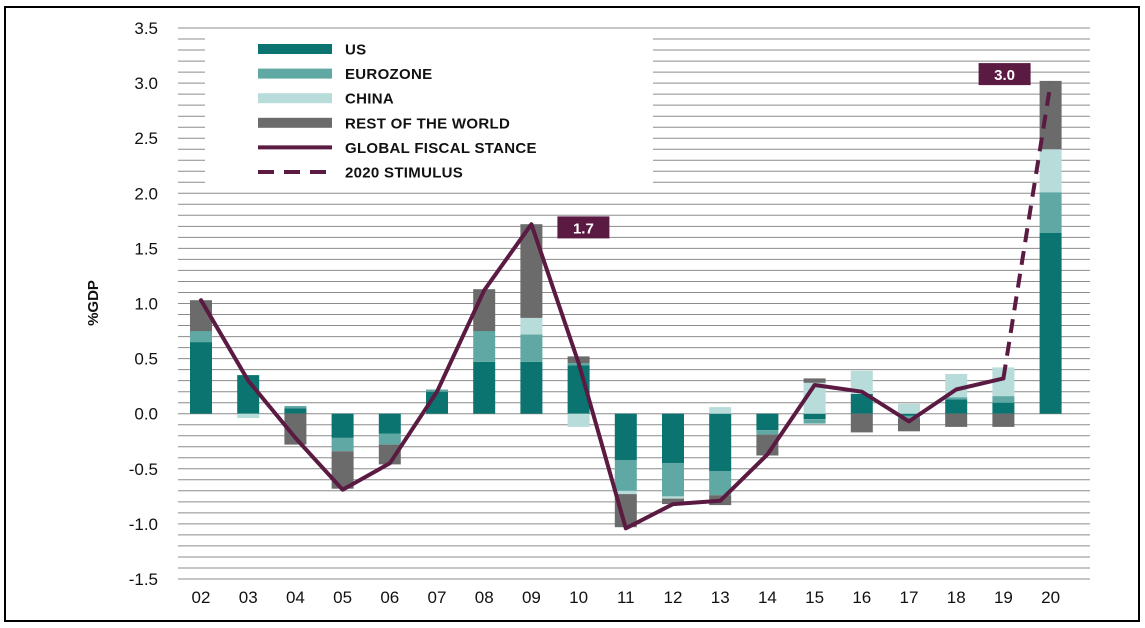 Image resolution: width=1145 pixels, height=628 pixels. I want to click on x-tick-label: 11, so click(626, 597).